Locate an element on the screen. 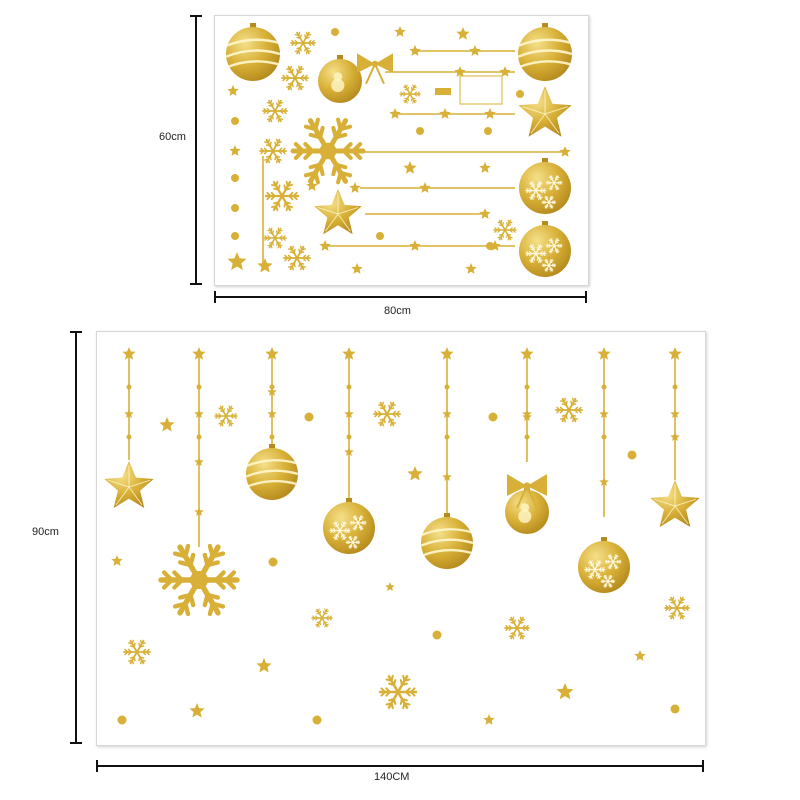 The image size is (800, 800). top-height-label: 60cm is located at coordinates (172, 137).